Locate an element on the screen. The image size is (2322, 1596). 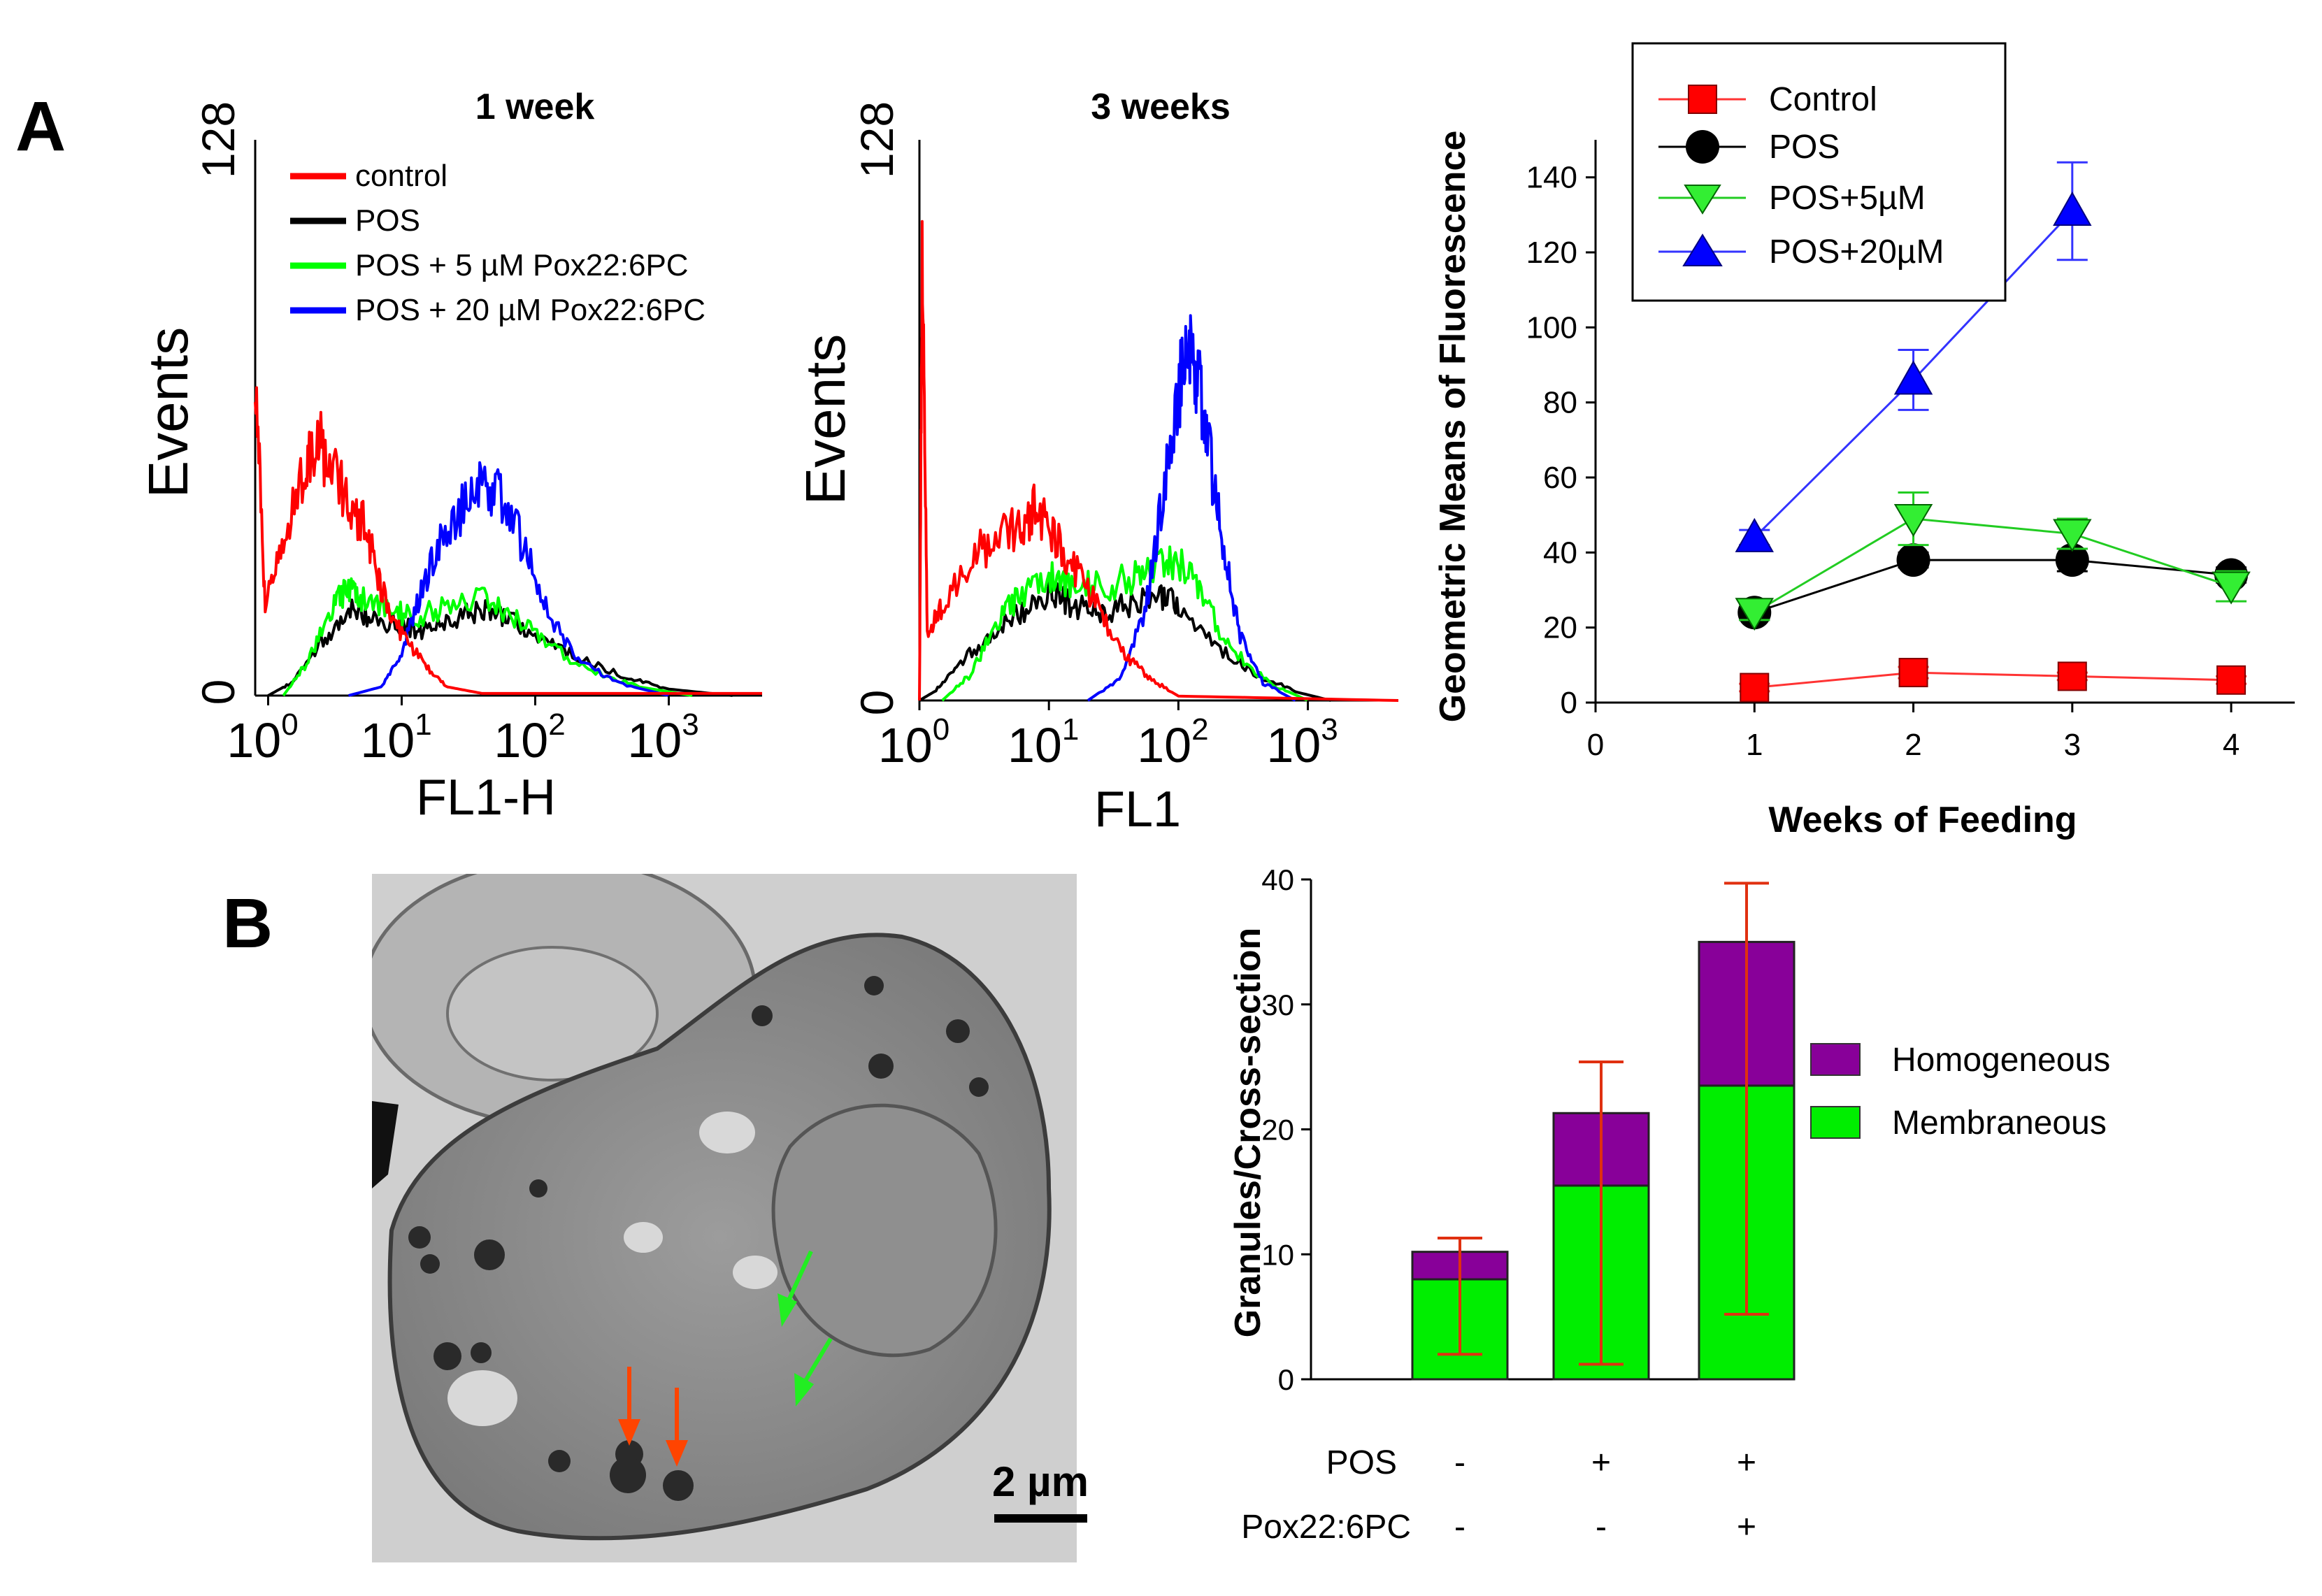
histogram-3weeks: 3 weeks Events 128 0 100 10¹ 10² 10³ FL1 is located at coordinates (1096, 462).